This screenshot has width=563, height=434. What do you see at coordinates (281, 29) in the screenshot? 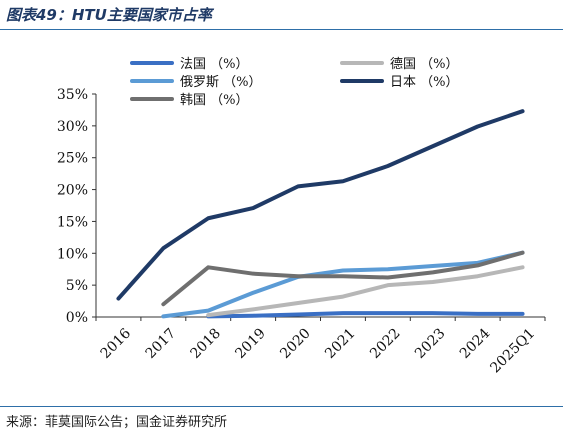
I see `title-divider` at bounding box center [281, 29].